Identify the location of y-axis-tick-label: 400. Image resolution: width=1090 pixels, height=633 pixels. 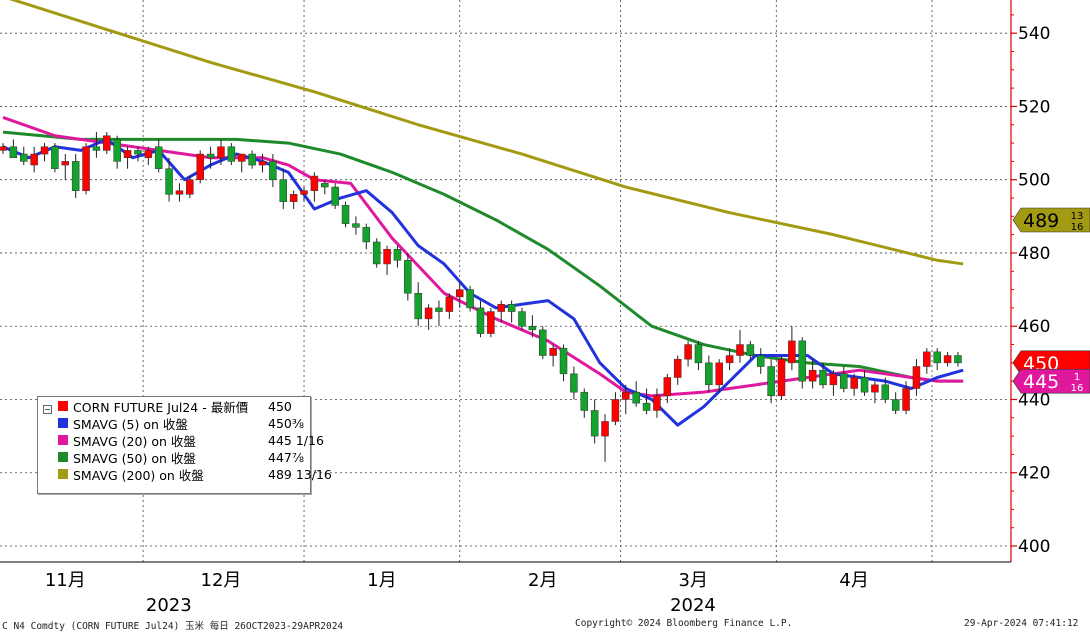
(1034, 547).